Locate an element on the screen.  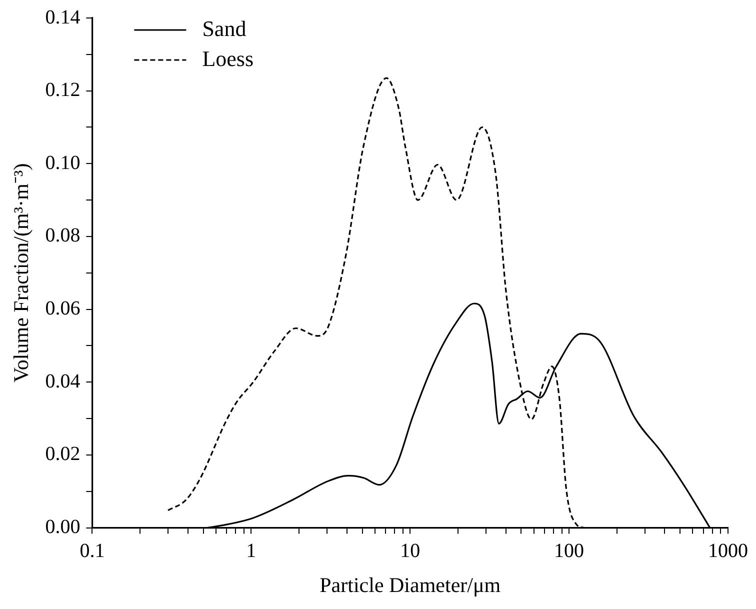
y-tick-label: 0.14 is located at coordinates (62, 17).